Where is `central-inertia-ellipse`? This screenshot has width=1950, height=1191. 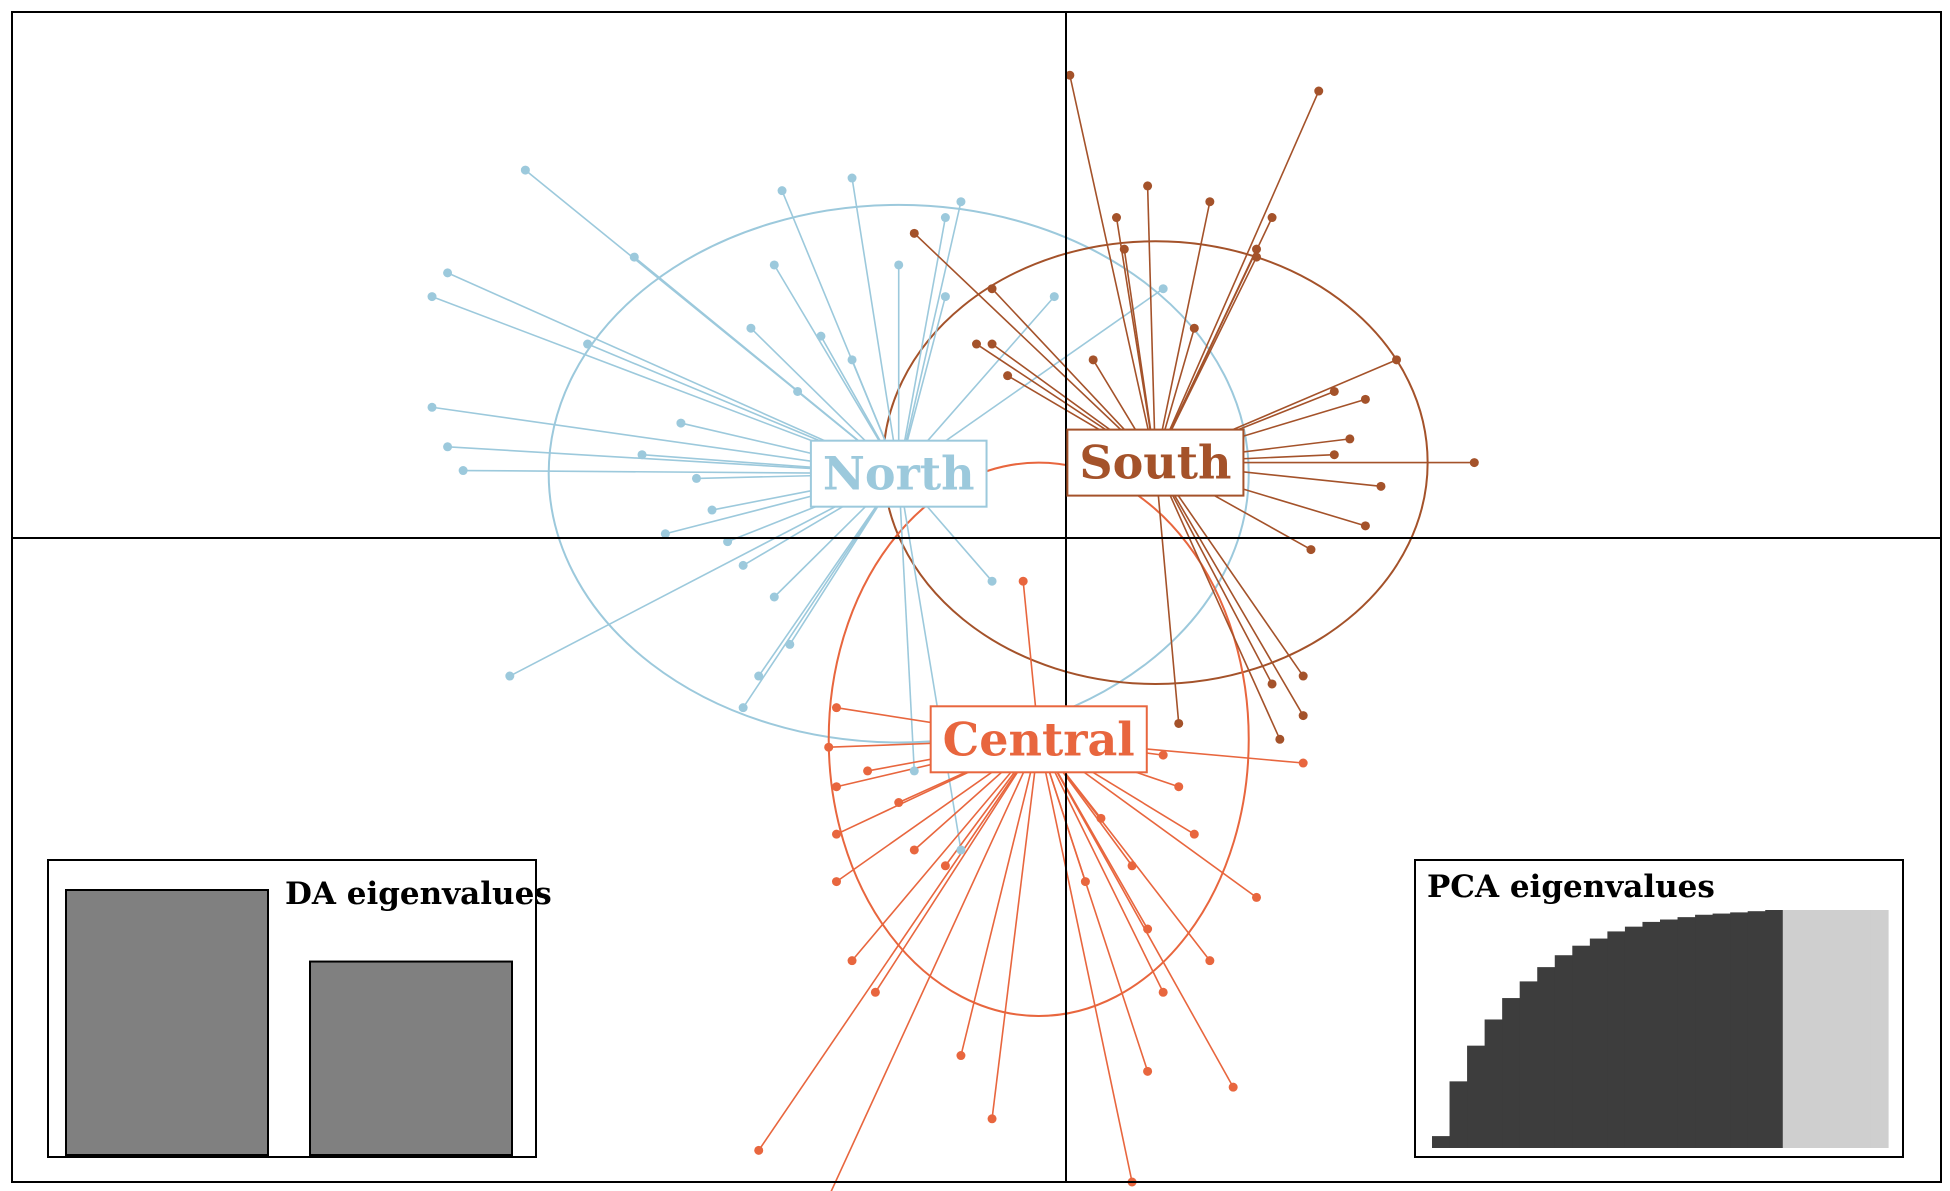 central-inertia-ellipse is located at coordinates (1038, 739).